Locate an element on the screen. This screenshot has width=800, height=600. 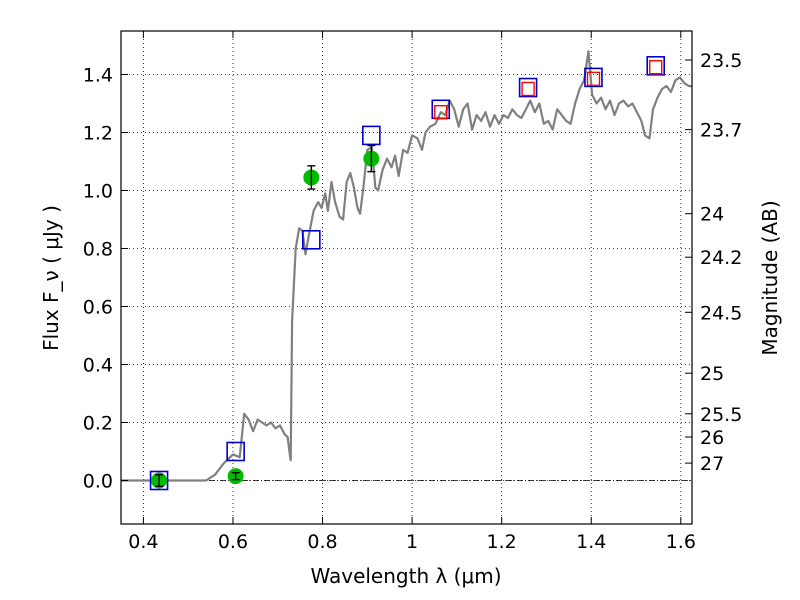
right-tick-label: 23.7 is located at coordinates (721, 131).